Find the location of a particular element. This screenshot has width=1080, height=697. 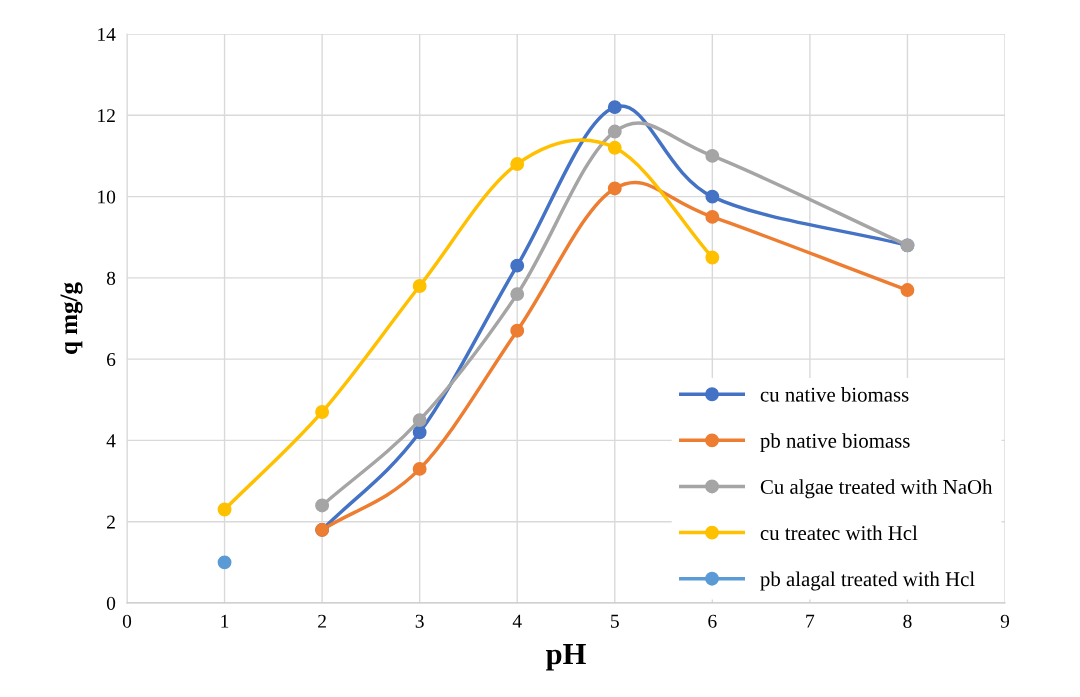

y-tick-label: 2 is located at coordinates (111, 522).